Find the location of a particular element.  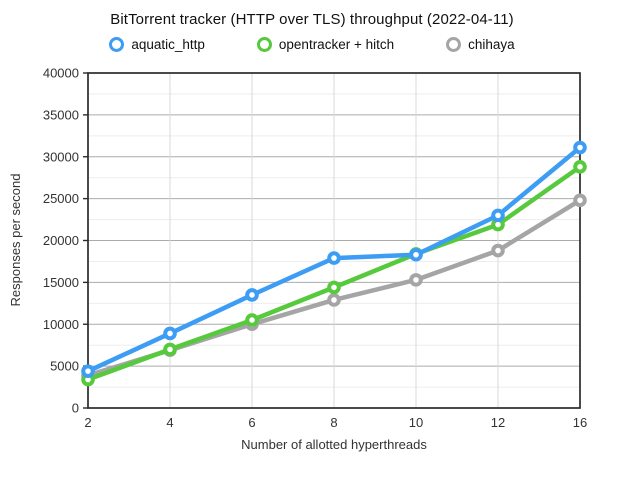

legend-marker-chihaya-icon is located at coordinates (454, 44).